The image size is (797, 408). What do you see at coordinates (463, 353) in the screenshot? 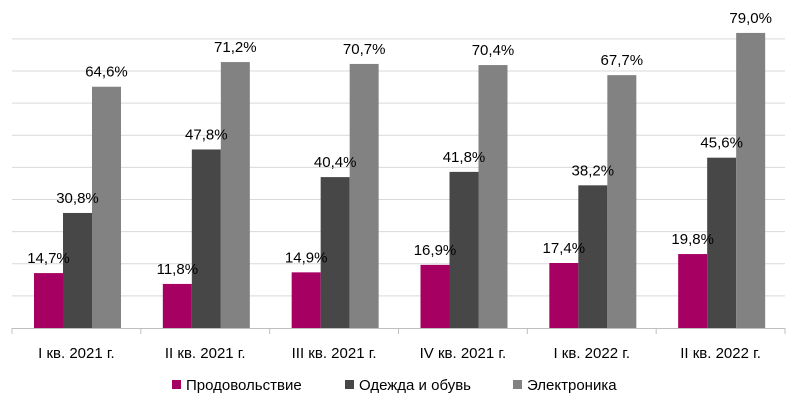
I see `x-tick-label: IV кв. 2021 г.` at bounding box center [463, 353].